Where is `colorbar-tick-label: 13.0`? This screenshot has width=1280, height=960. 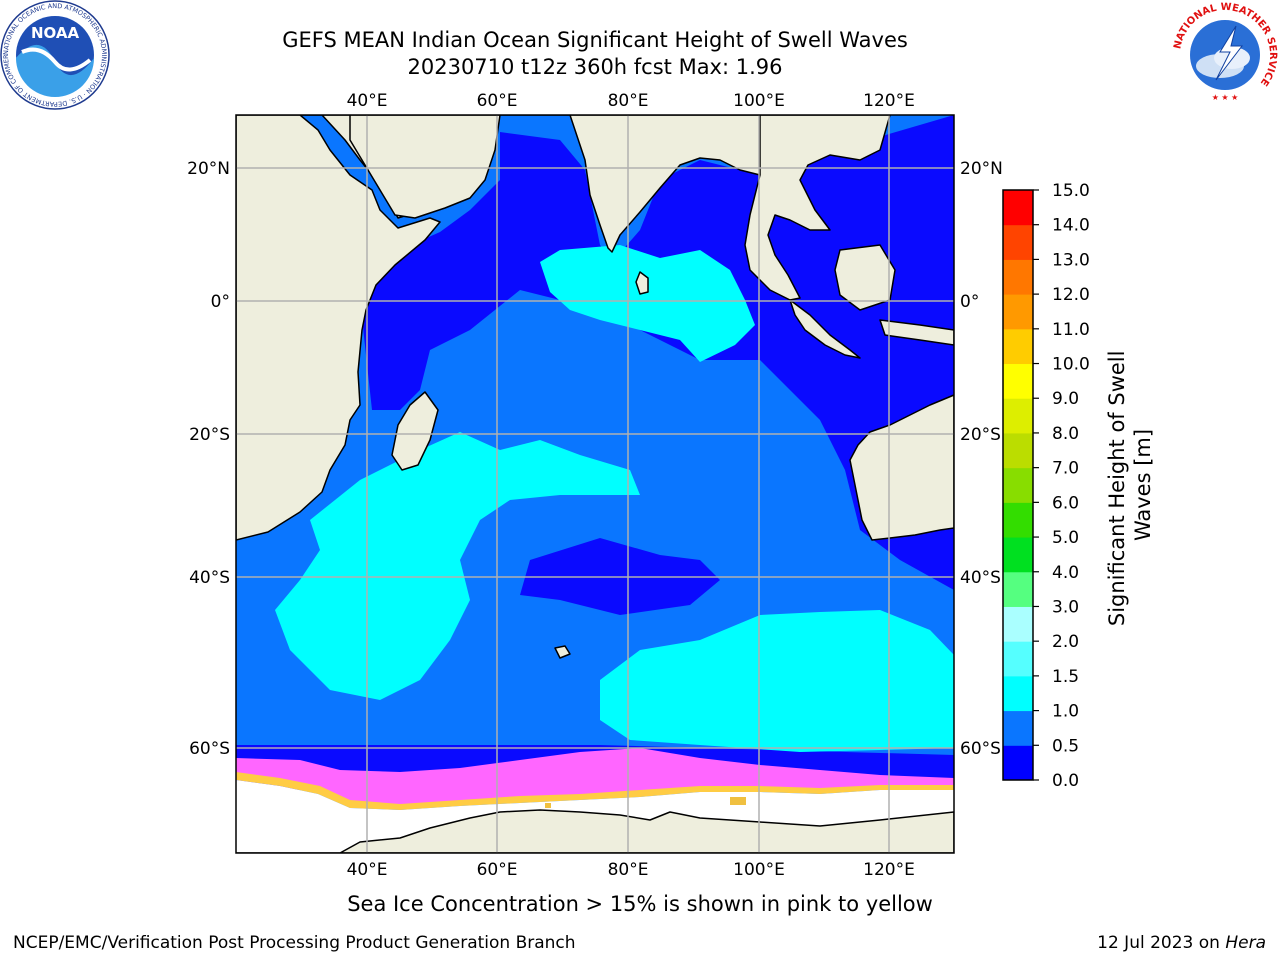
colorbar-tick-label: 13.0 is located at coordinates (1071, 260).